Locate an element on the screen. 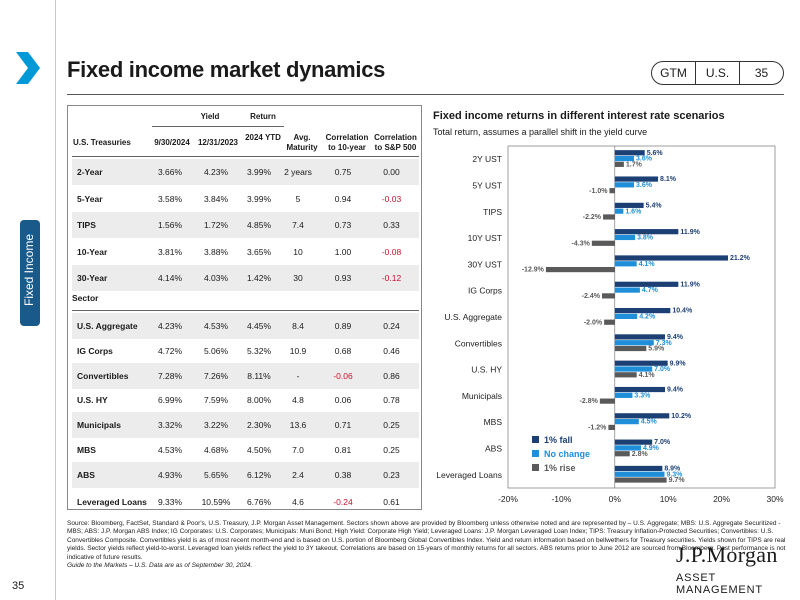 Image resolution: width=800 pixels, height=600 pixels. col-header-maturity: Avg. Maturity is located at coordinates (302, 142).